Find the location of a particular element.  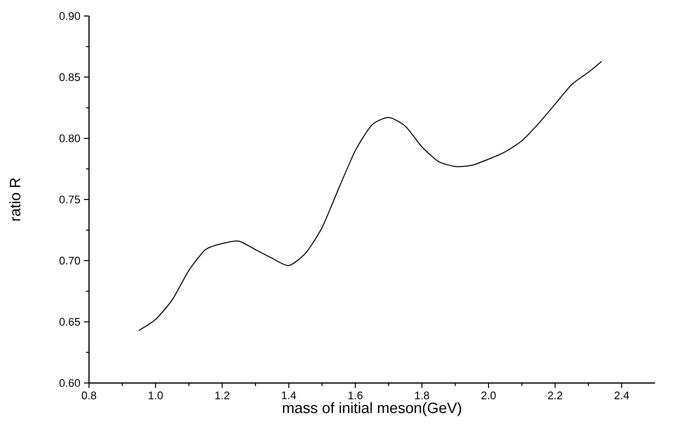

x-tick-label: 2.2 is located at coordinates (555, 396).